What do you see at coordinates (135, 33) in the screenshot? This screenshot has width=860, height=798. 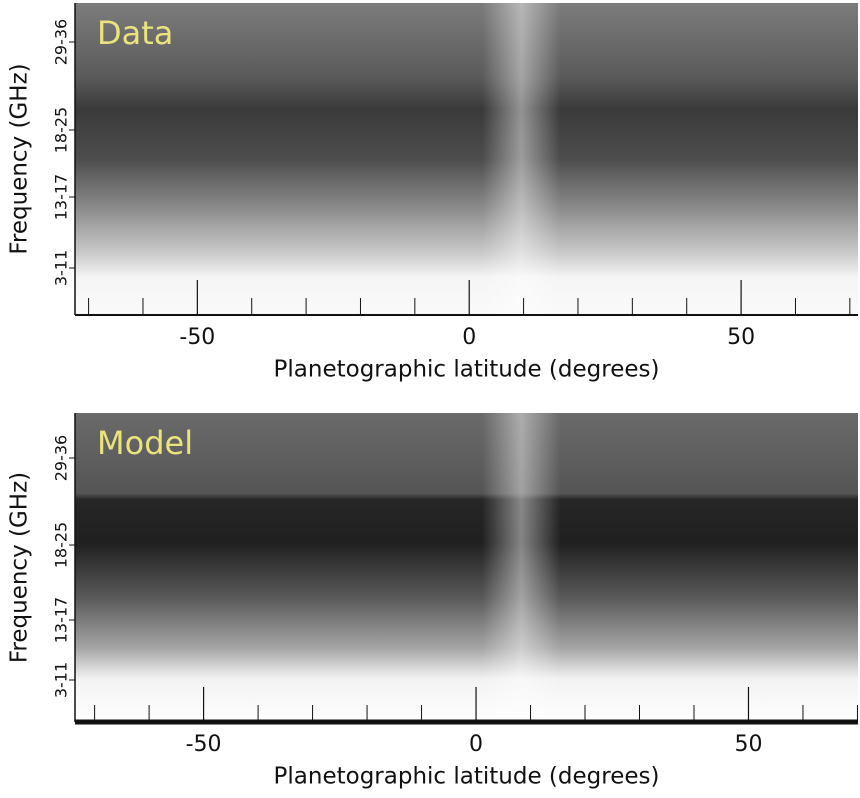 I see `panel-label: Data` at bounding box center [135, 33].